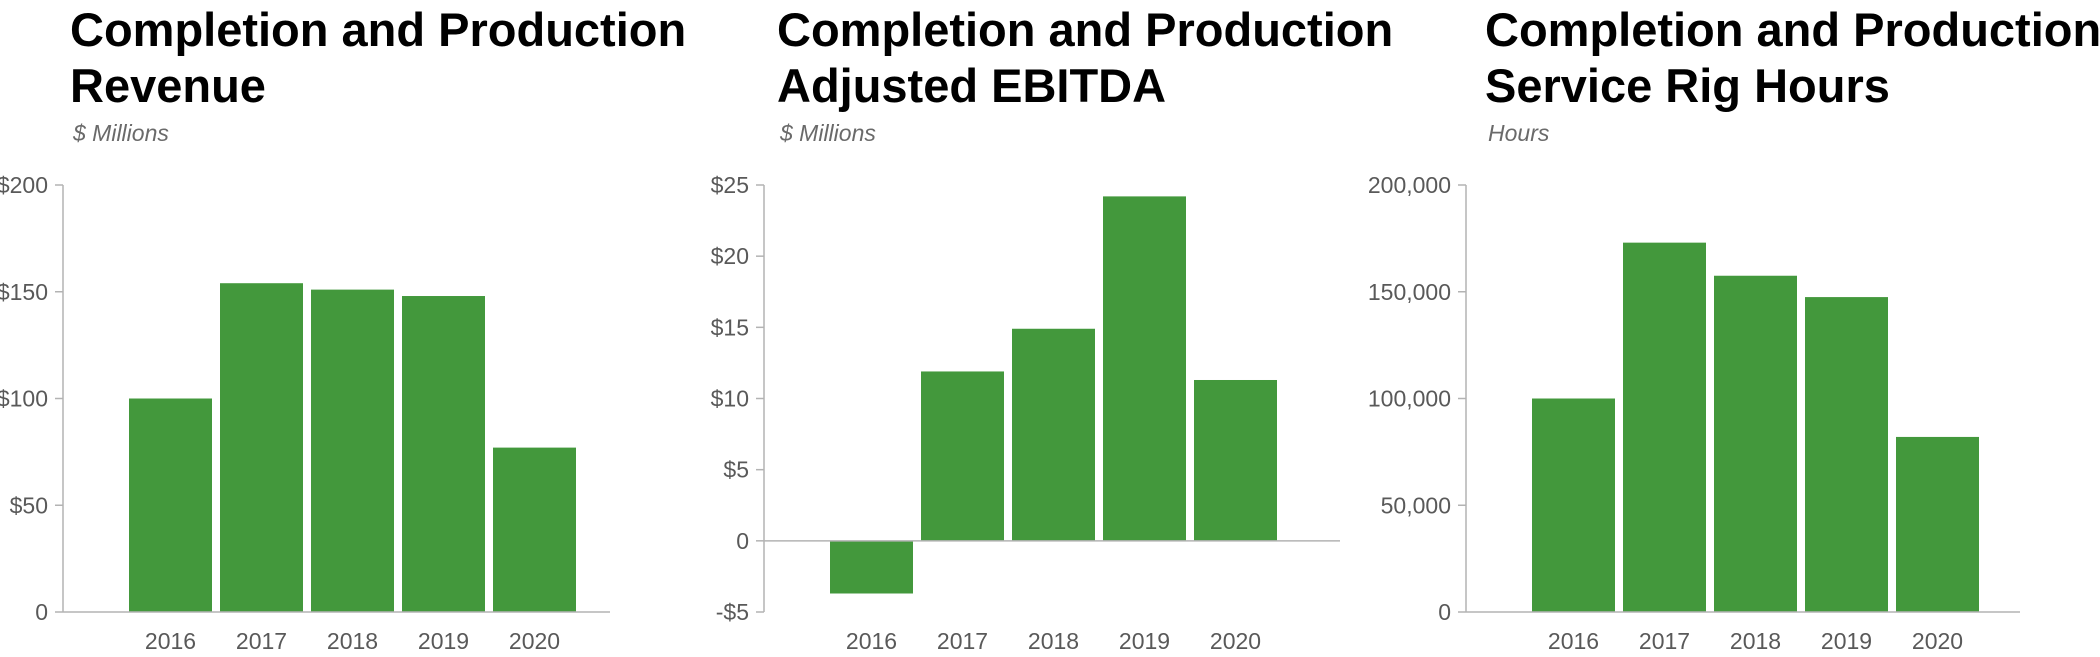 Image resolution: width=2100 pixels, height=657 pixels. I want to click on chart-title-line-2: Revenue, so click(168, 85).